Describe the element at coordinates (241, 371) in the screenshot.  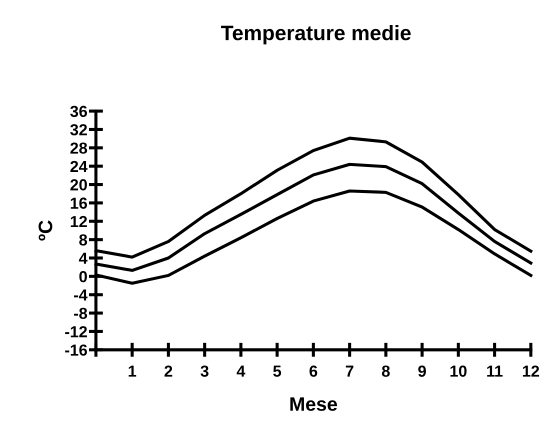
I see `x-tick-label: 4` at that location.